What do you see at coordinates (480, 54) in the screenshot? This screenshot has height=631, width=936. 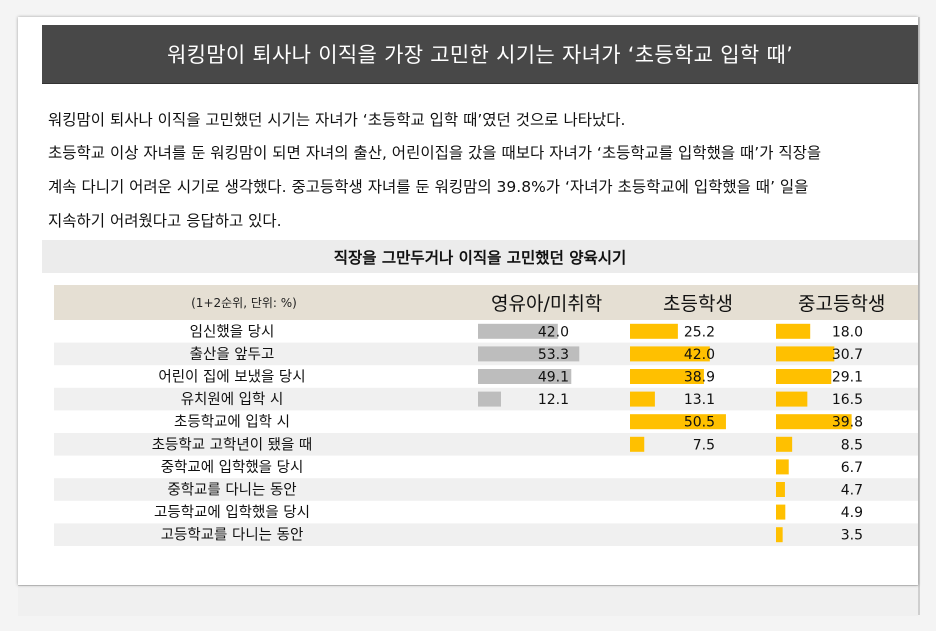 I see `page-title: 워킹맘이 퇴사나 이직을 가장 고민한 시기는 자녀가 ‘초등학교 입학 때’` at bounding box center [480, 54].